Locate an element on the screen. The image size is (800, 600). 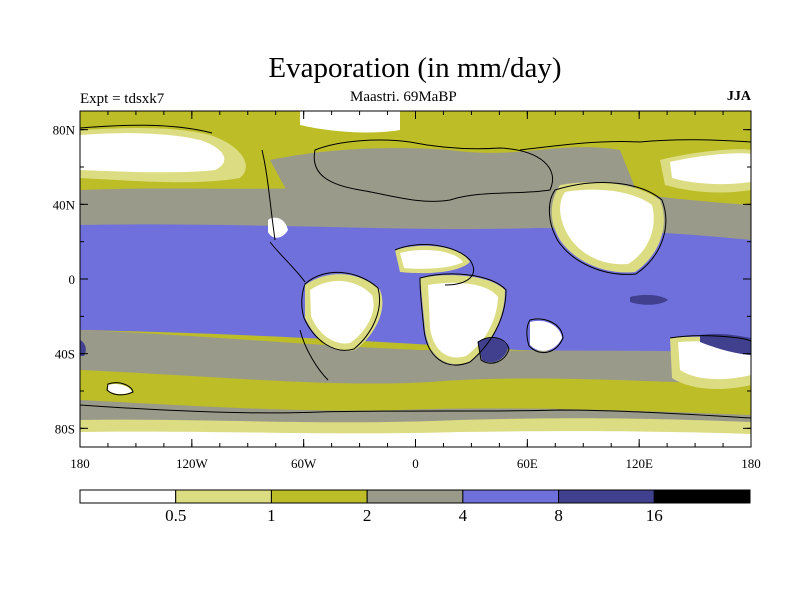
y-tick-label: 80S is located at coordinates (65, 428).